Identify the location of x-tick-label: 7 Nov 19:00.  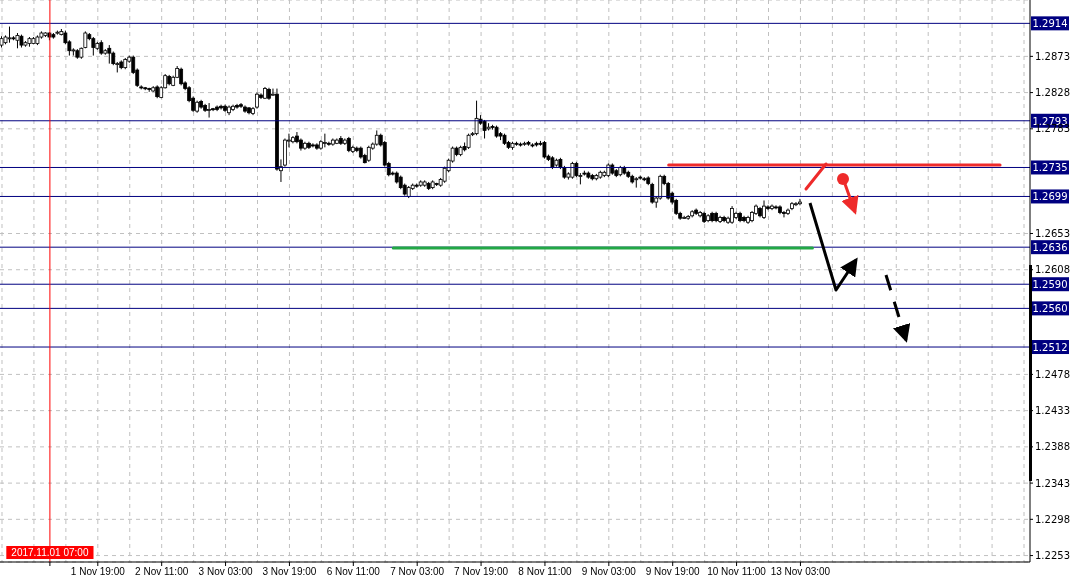
(481, 571).